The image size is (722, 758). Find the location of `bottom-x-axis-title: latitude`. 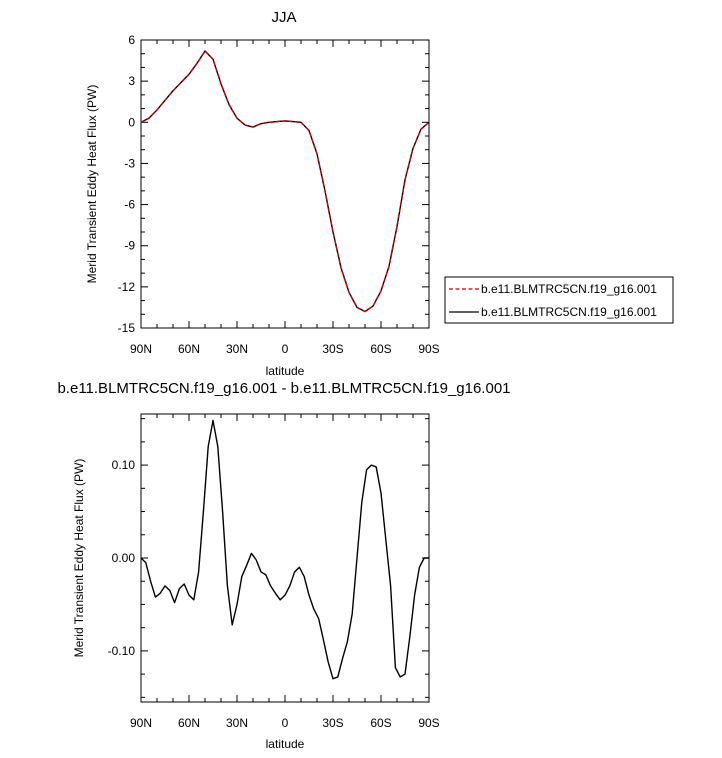

bottom-x-axis-title: latitude is located at coordinates (285, 744).